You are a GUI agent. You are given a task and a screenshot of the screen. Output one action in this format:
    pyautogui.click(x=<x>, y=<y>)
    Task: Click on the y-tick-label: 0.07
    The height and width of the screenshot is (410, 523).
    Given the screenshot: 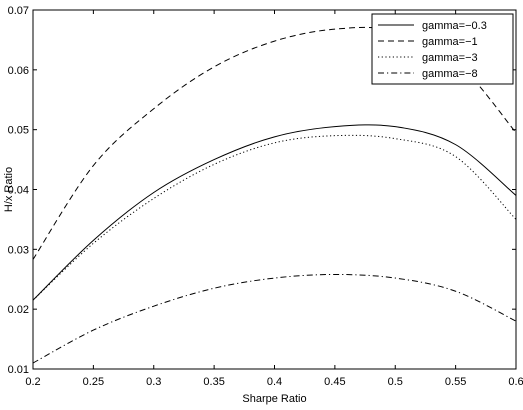 What is the action you would take?
    pyautogui.click(x=18, y=11)
    